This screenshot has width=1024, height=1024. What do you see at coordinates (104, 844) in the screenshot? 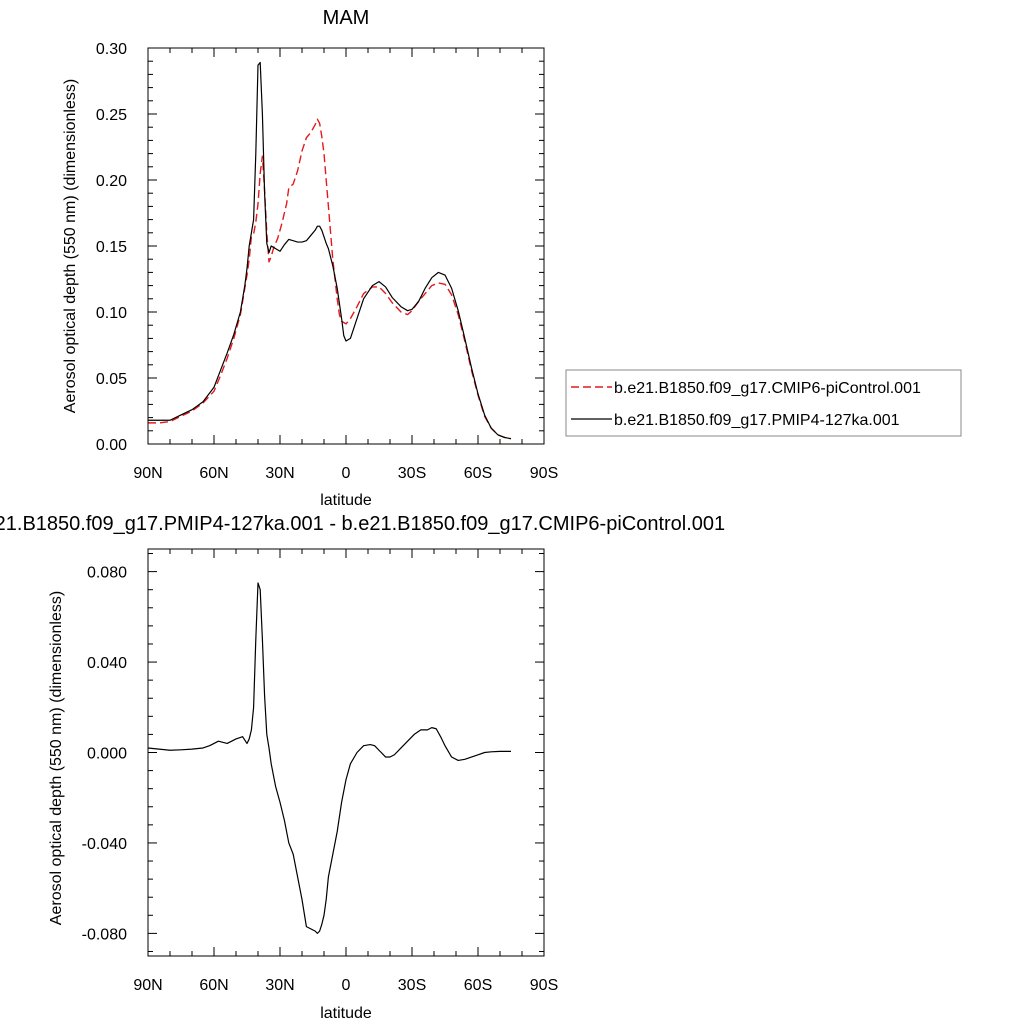
I see `y-tick-label: -0.040` at bounding box center [104, 844].